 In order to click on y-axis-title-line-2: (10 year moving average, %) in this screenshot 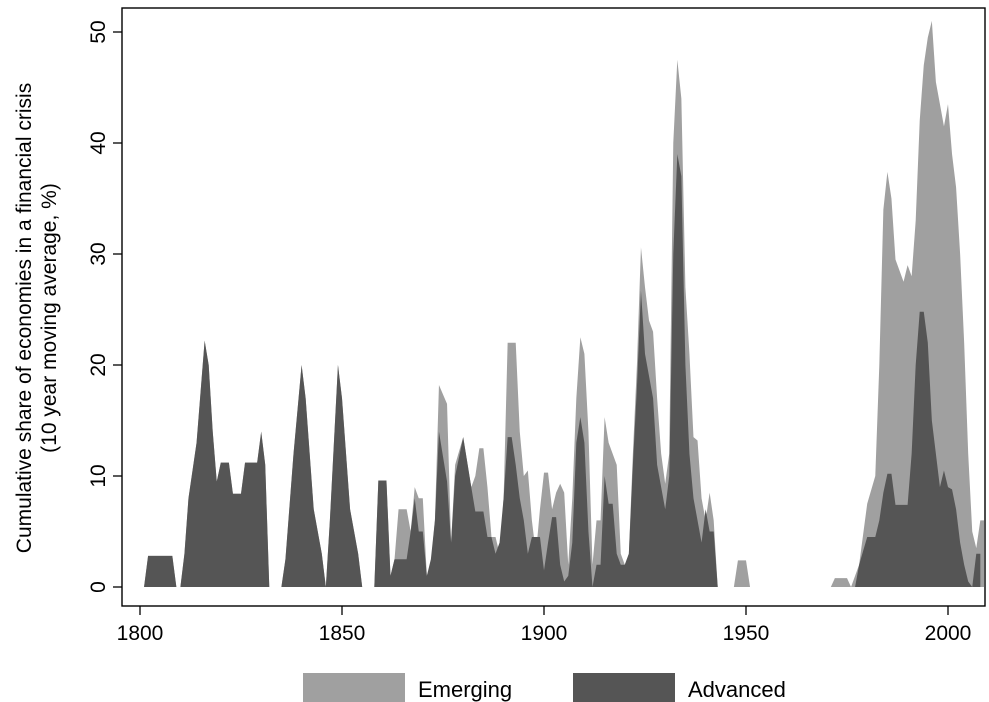, I will do `click(49, 318)`.